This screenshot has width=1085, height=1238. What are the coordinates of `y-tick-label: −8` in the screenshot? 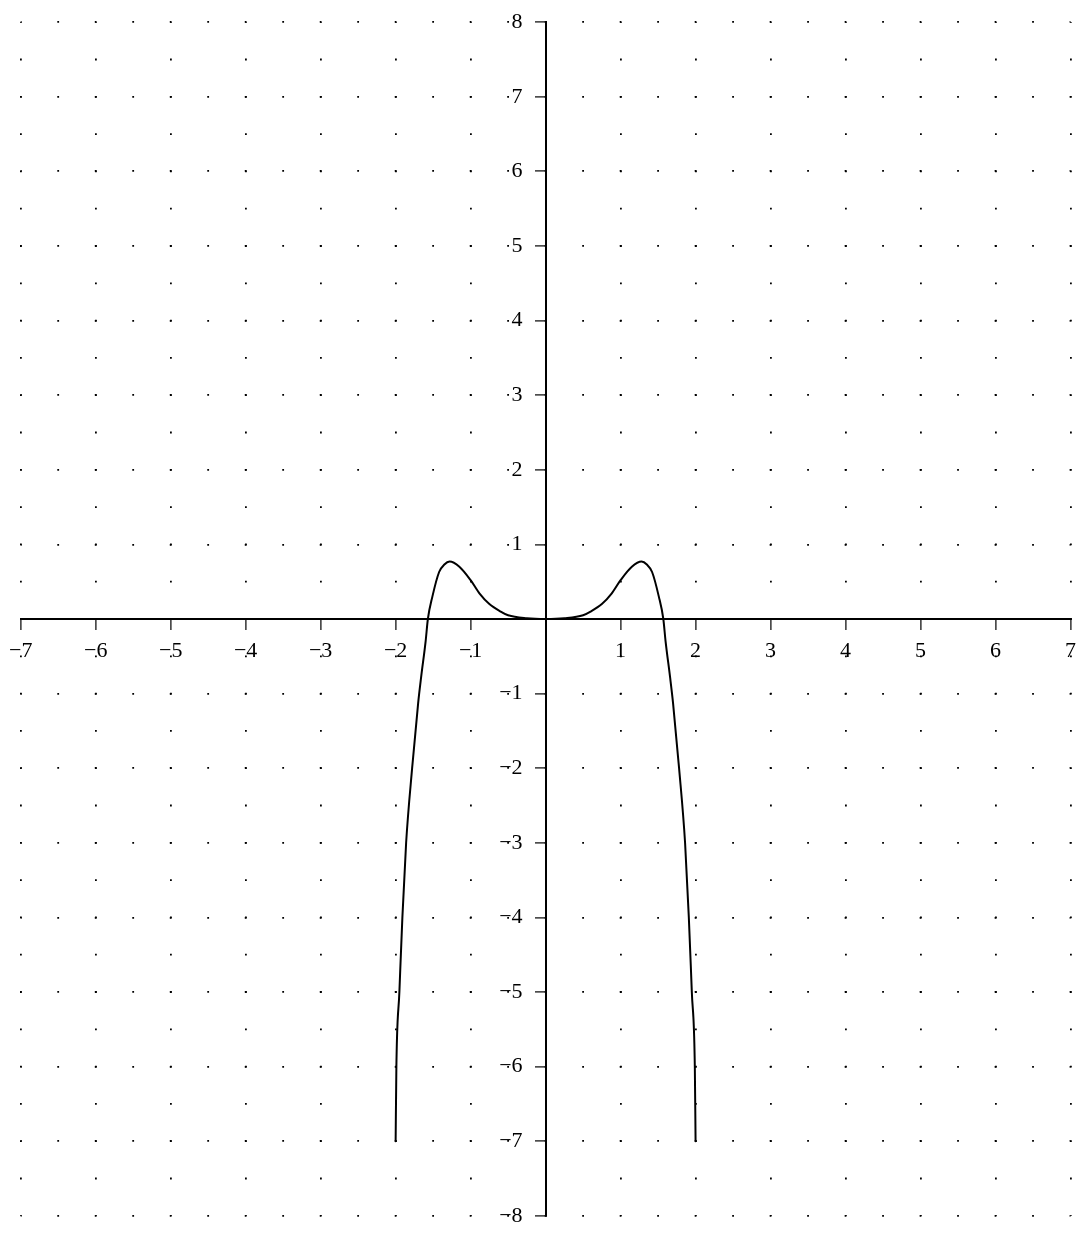 It's located at (511, 1214).